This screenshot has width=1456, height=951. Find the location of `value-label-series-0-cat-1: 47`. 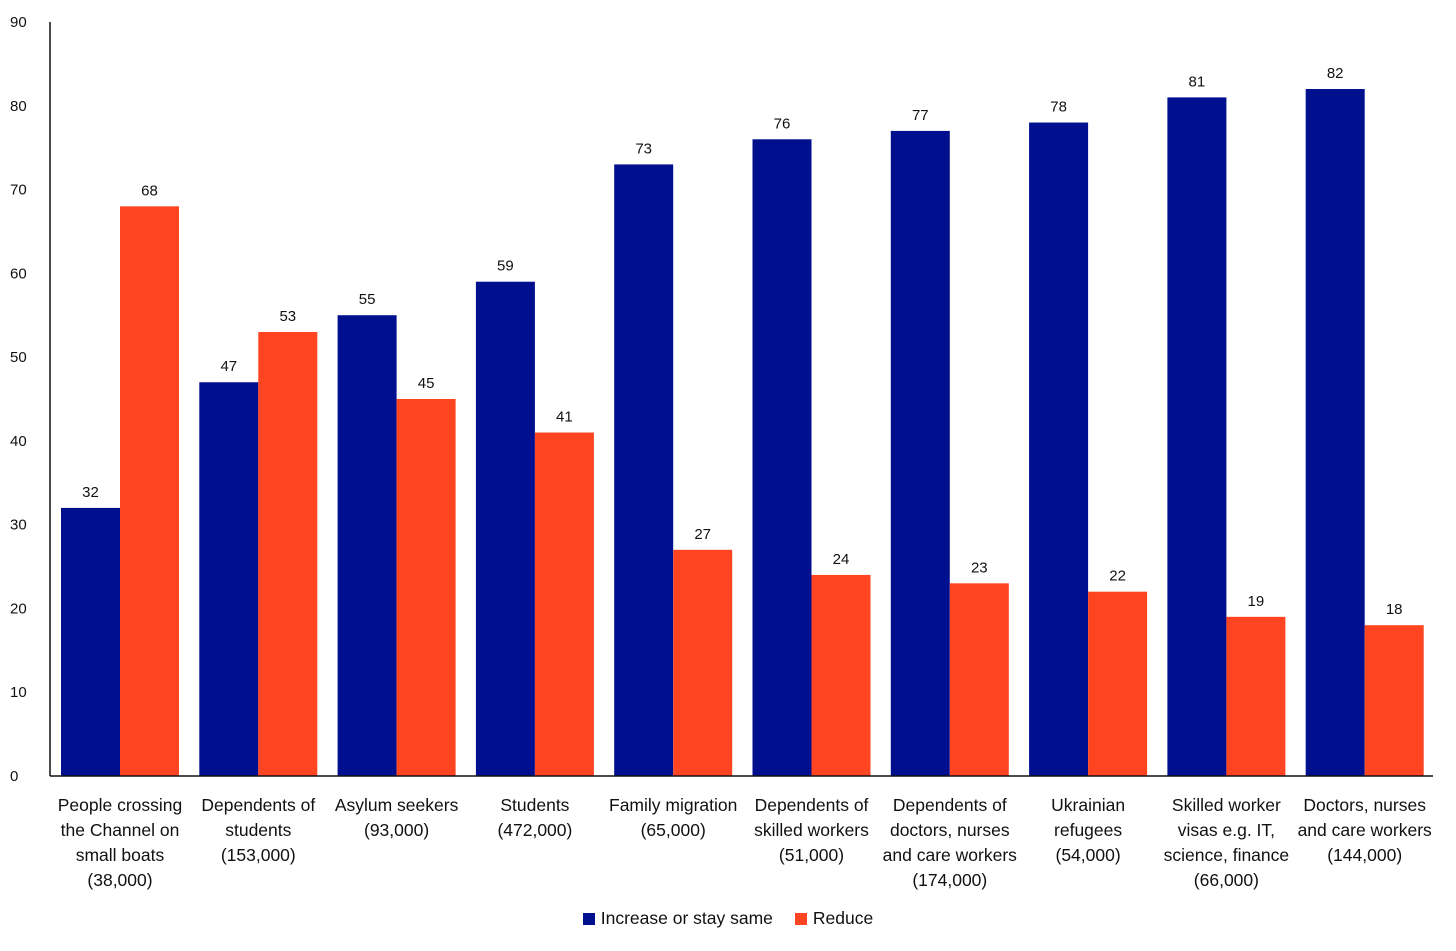

value-label-series-0-cat-1: 47 is located at coordinates (228, 366).